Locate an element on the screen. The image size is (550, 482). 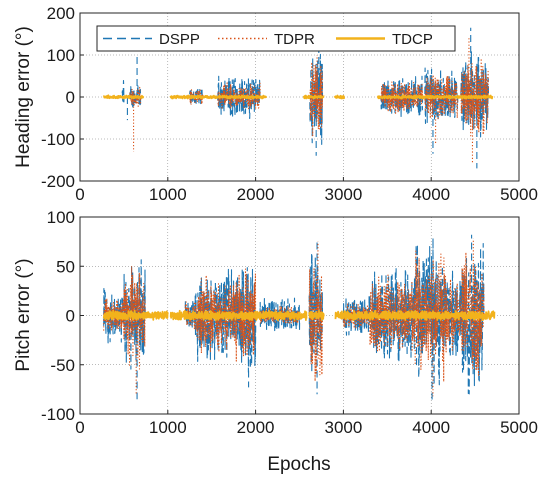
legend-box is located at coordinates (276, 38).